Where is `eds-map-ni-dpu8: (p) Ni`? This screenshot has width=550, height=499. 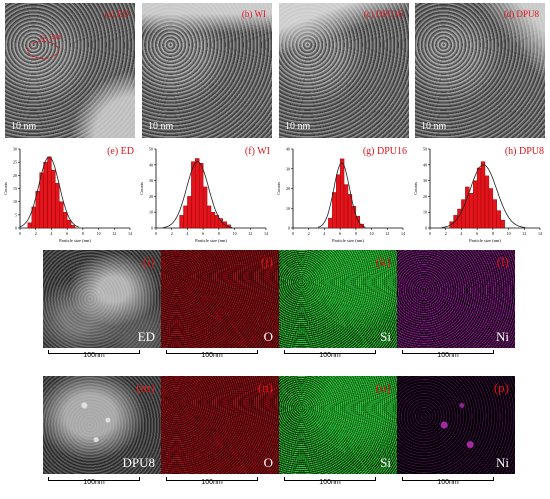 eds-map-ni-dpu8: (p) Ni is located at coordinates (456, 425).